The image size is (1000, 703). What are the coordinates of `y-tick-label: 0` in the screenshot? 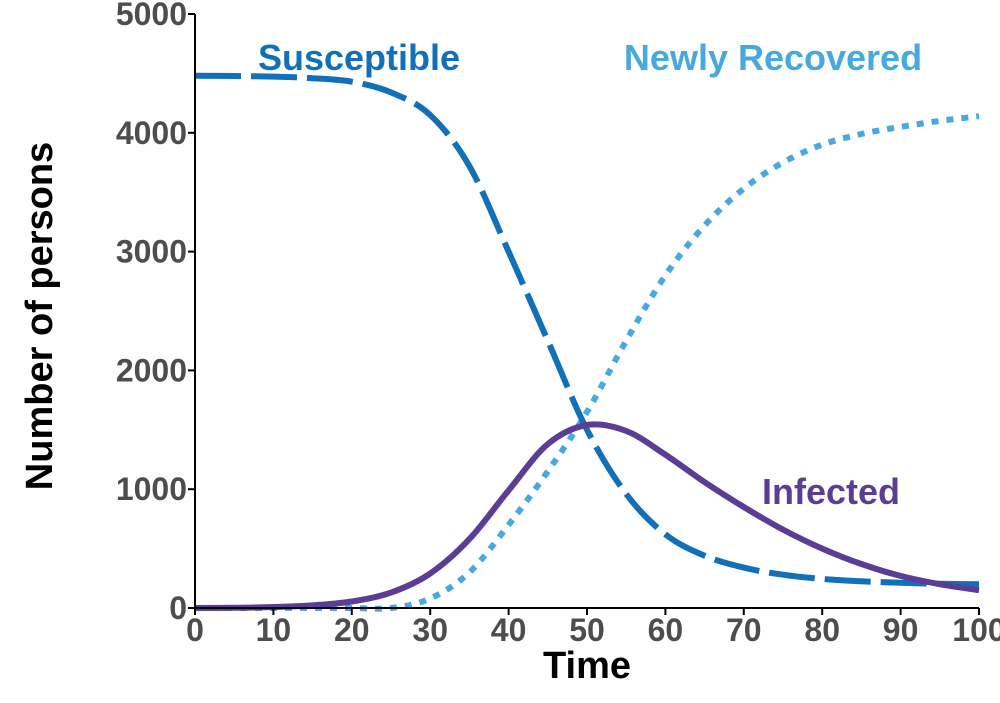 It's located at (178, 608).